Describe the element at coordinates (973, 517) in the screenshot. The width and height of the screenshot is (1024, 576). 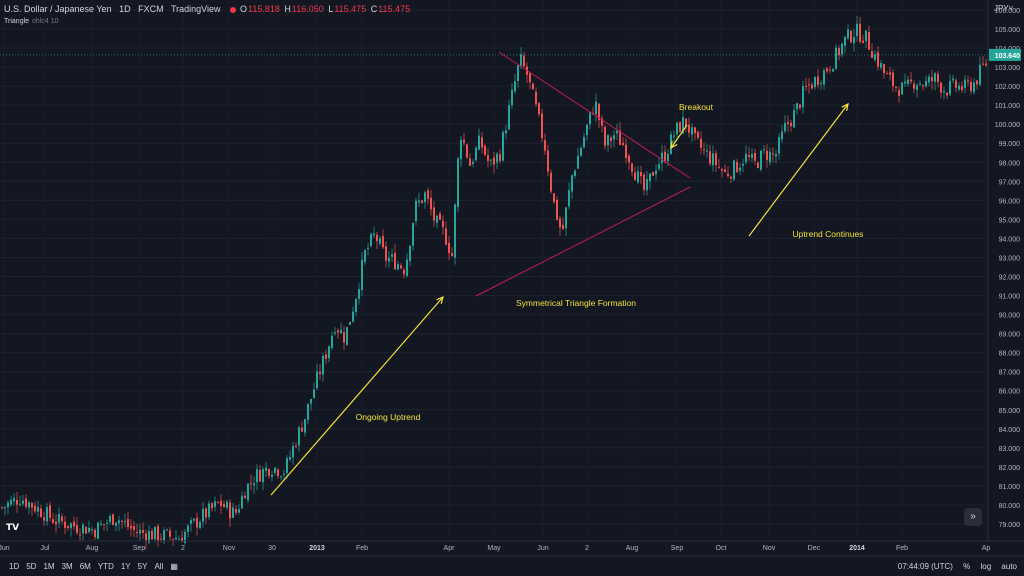
I see `scroll-to-realtime-button: »` at that location.